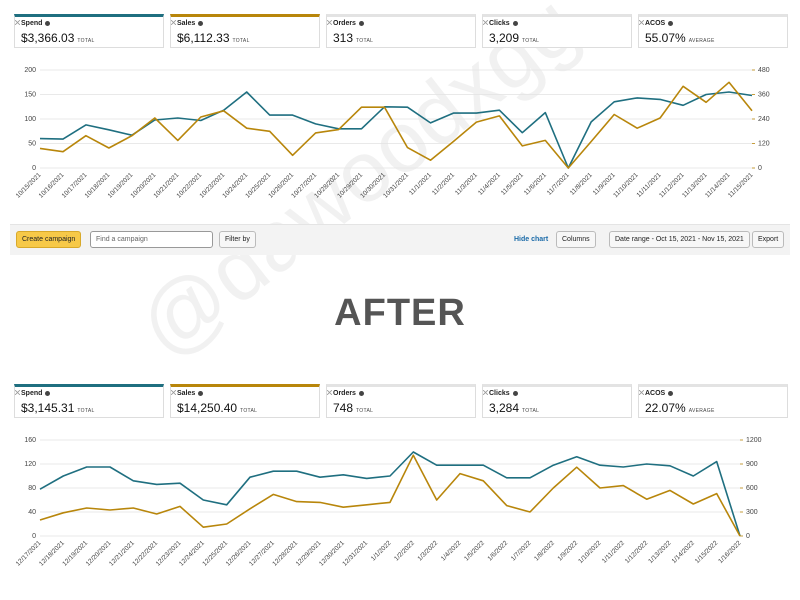 The width and height of the screenshot is (800, 600). Describe the element at coordinates (504, 38) in the screenshot. I see `metric-value: 3,209` at that location.